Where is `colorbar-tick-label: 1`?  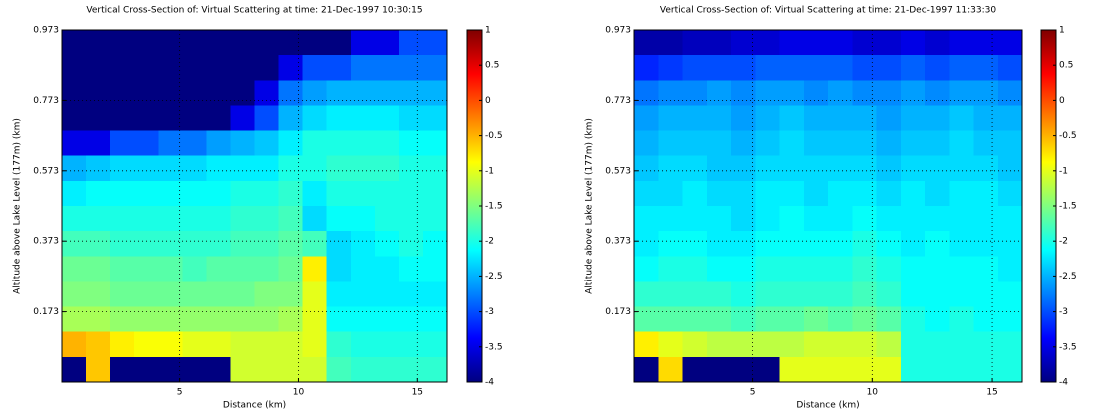 colorbar-tick-label: 1 is located at coordinates (1062, 31).